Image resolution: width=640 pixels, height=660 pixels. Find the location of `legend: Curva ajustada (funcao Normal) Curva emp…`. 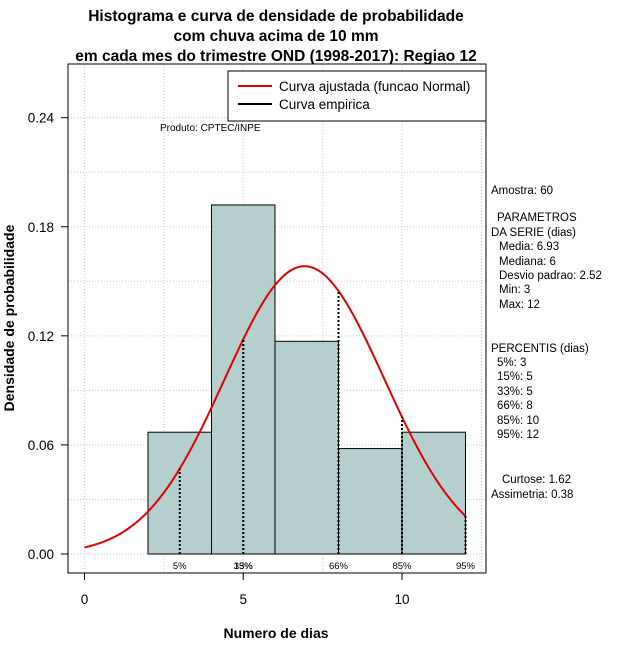

legend: Curva ajustada (funcao Normal) Curva emp… is located at coordinates (357, 96).